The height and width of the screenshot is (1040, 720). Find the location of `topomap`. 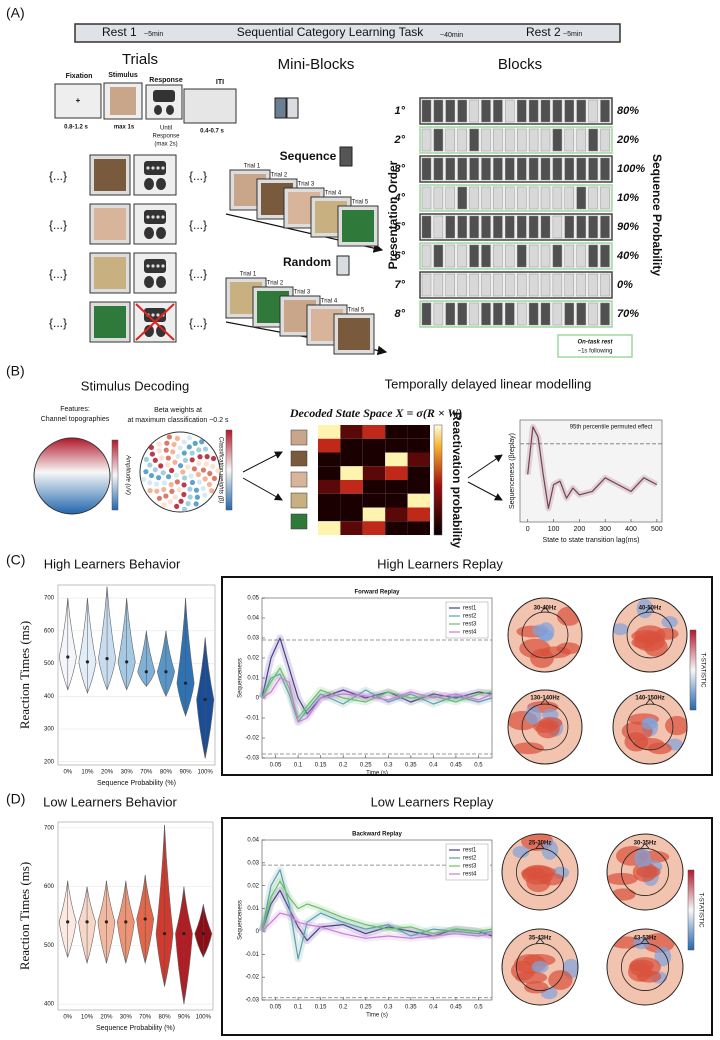

topomap is located at coordinates (545, 635).